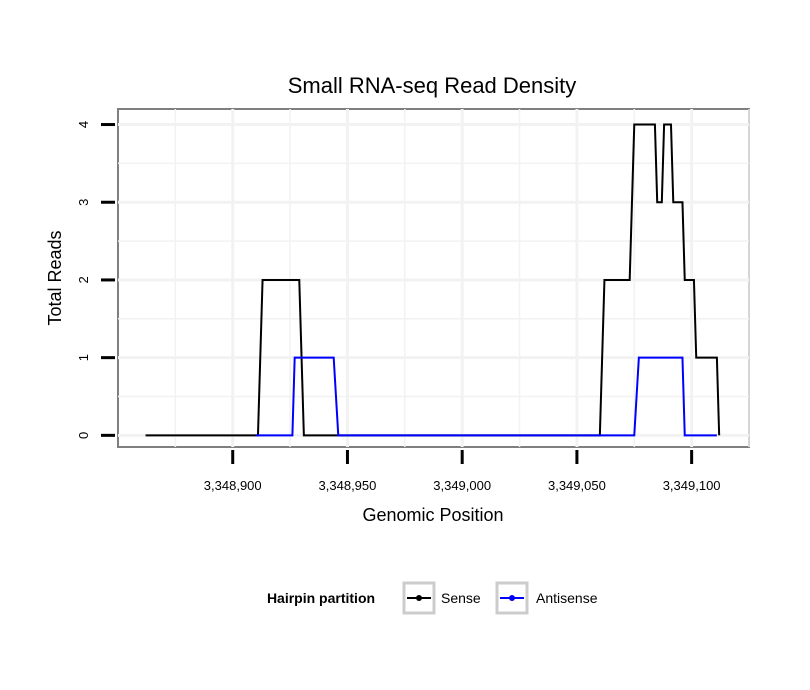 This screenshot has width=810, height=690. What do you see at coordinates (419, 598) in the screenshot?
I see `legend-key-sense-dot` at bounding box center [419, 598].